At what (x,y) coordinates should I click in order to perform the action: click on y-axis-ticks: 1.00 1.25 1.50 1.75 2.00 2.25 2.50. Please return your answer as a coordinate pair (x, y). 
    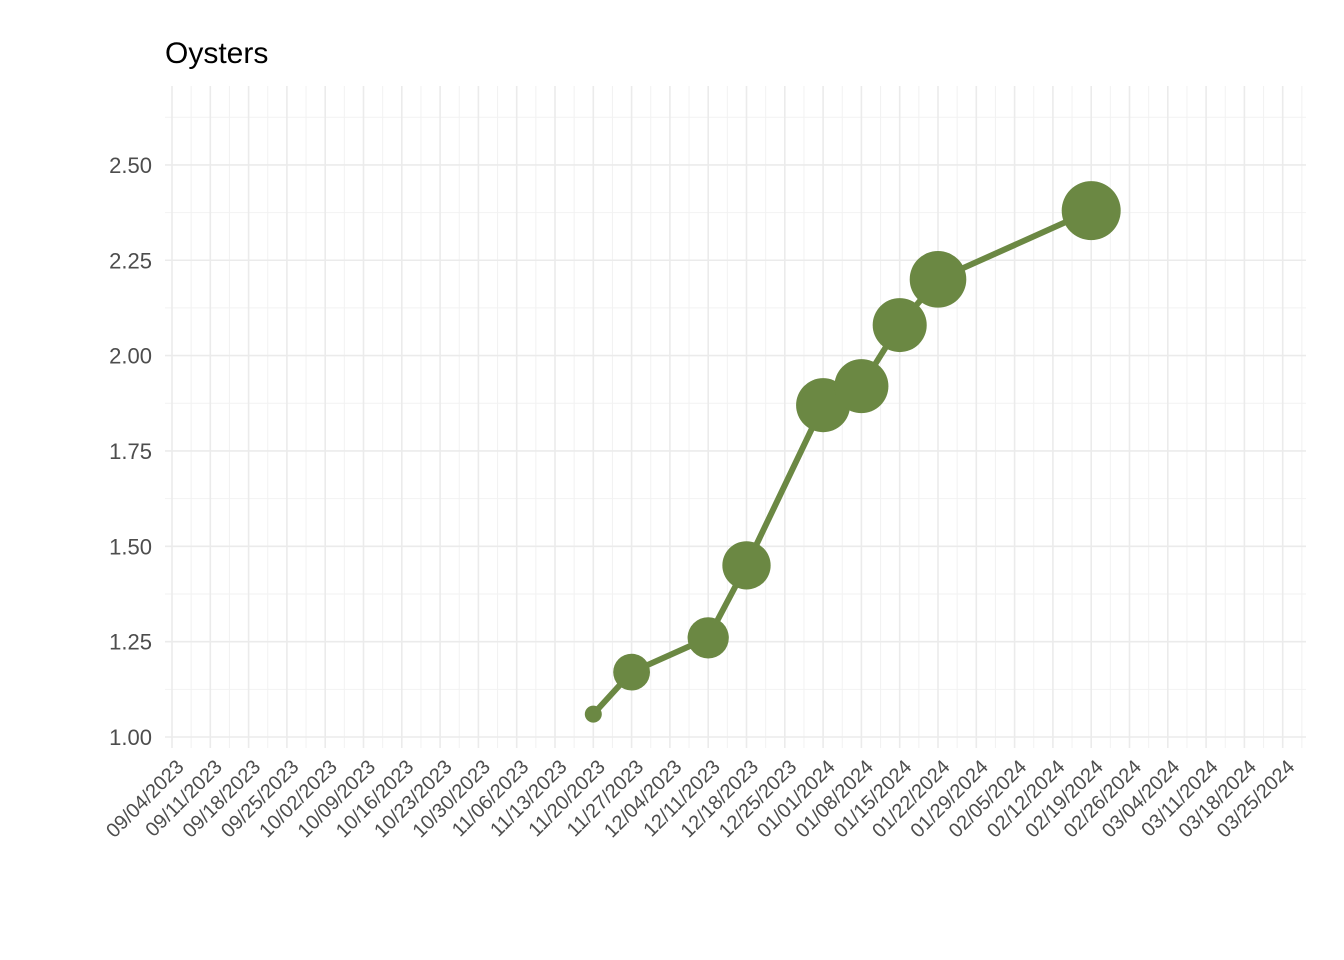
    Looking at the image, I should click on (130, 451).